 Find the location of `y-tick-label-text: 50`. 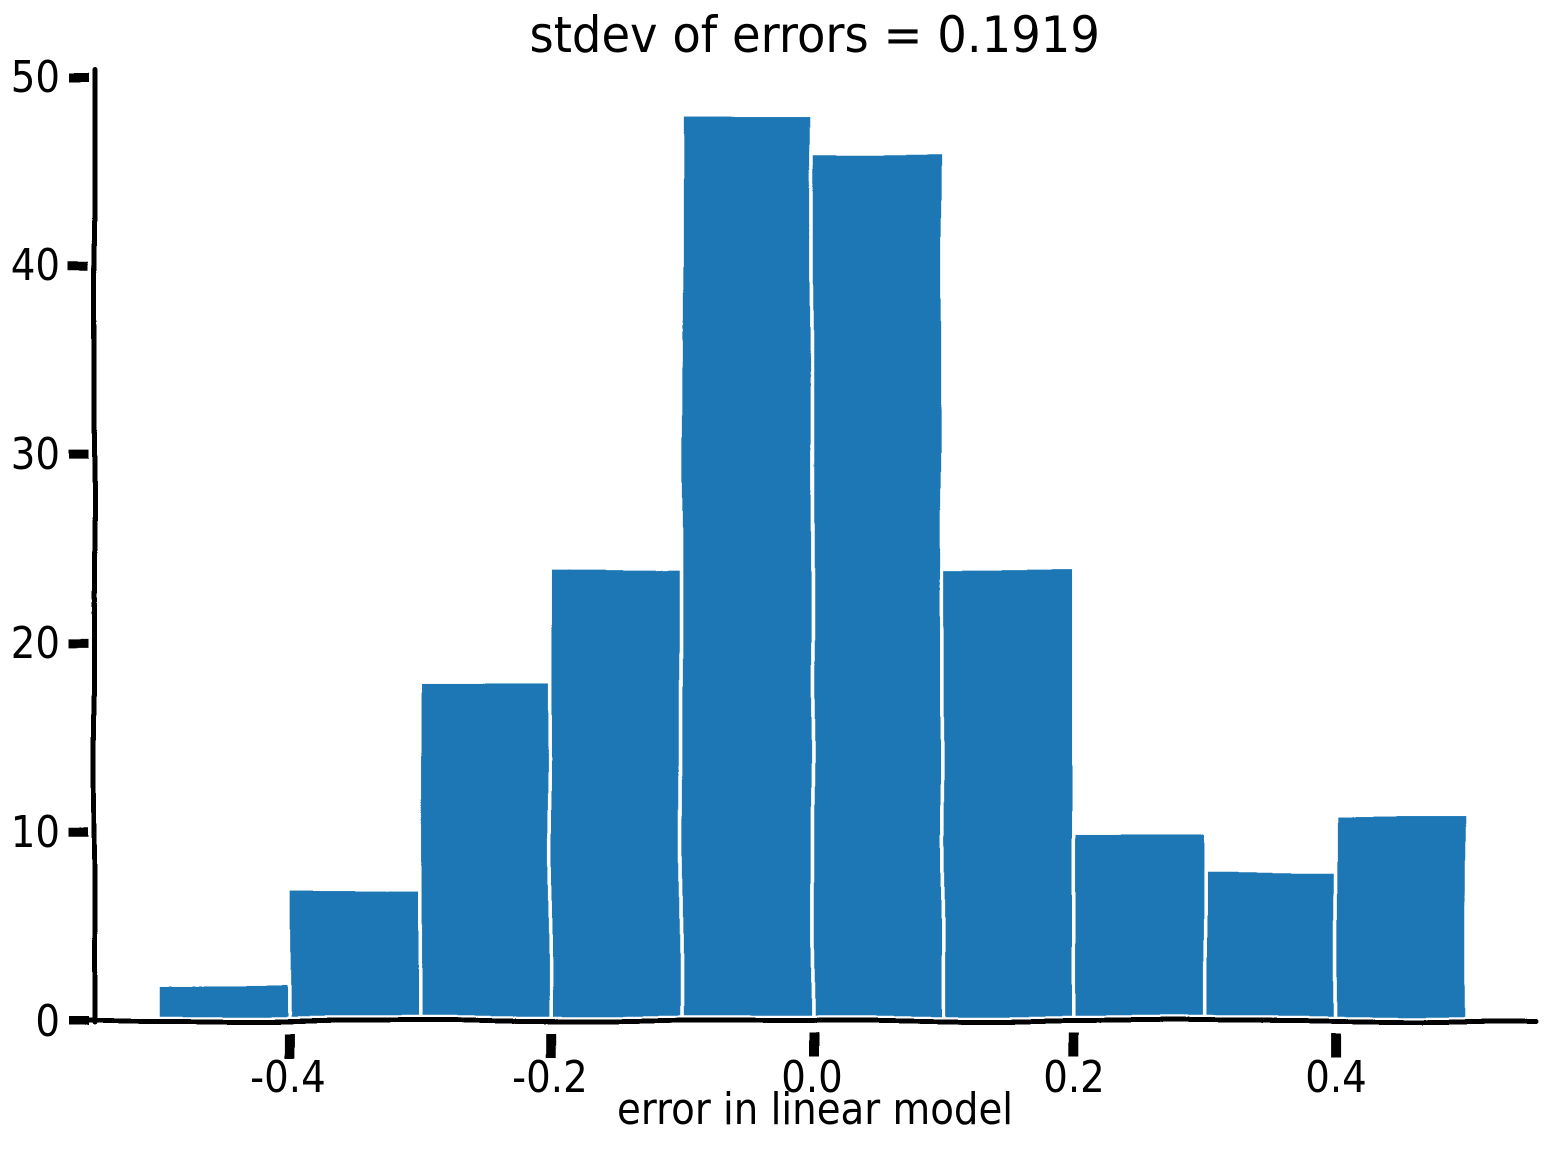

y-tick-label-text: 50 is located at coordinates (35, 77).